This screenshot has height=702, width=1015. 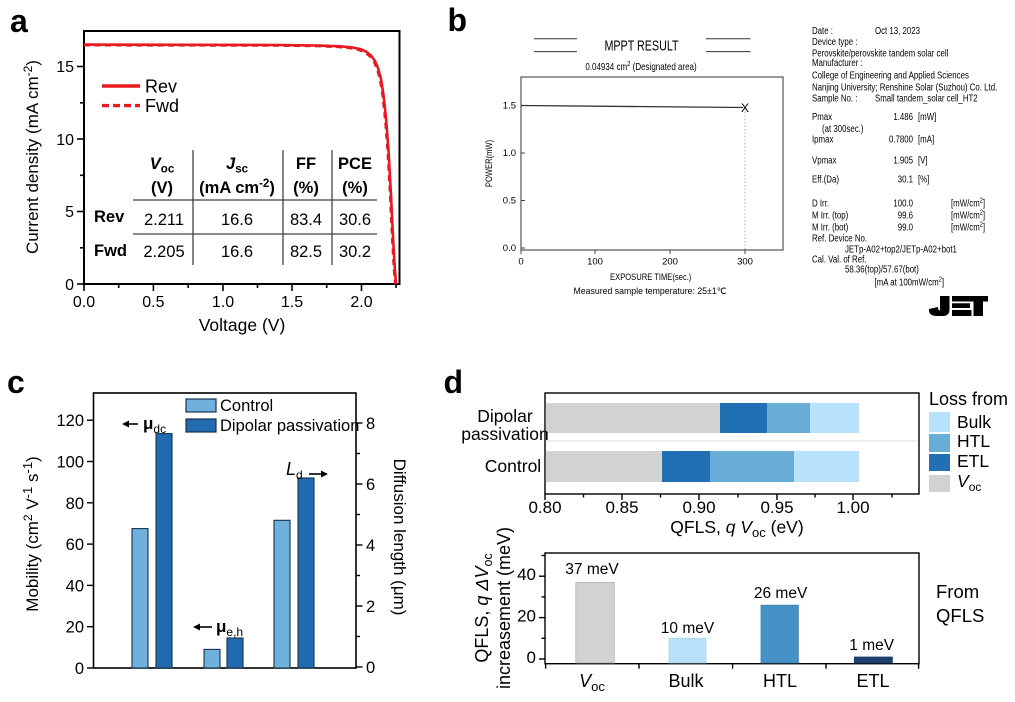 What do you see at coordinates (822, 30) in the screenshot?
I see `svg-text: Date :` at bounding box center [822, 30].